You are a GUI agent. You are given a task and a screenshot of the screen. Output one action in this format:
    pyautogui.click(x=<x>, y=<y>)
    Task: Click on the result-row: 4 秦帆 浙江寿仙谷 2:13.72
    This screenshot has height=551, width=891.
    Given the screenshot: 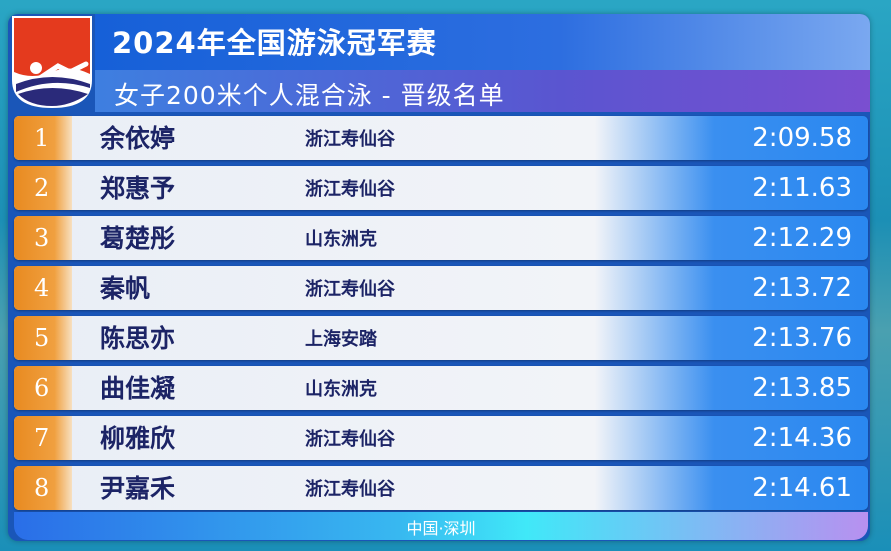 What is the action you would take?
    pyautogui.click(x=441, y=288)
    